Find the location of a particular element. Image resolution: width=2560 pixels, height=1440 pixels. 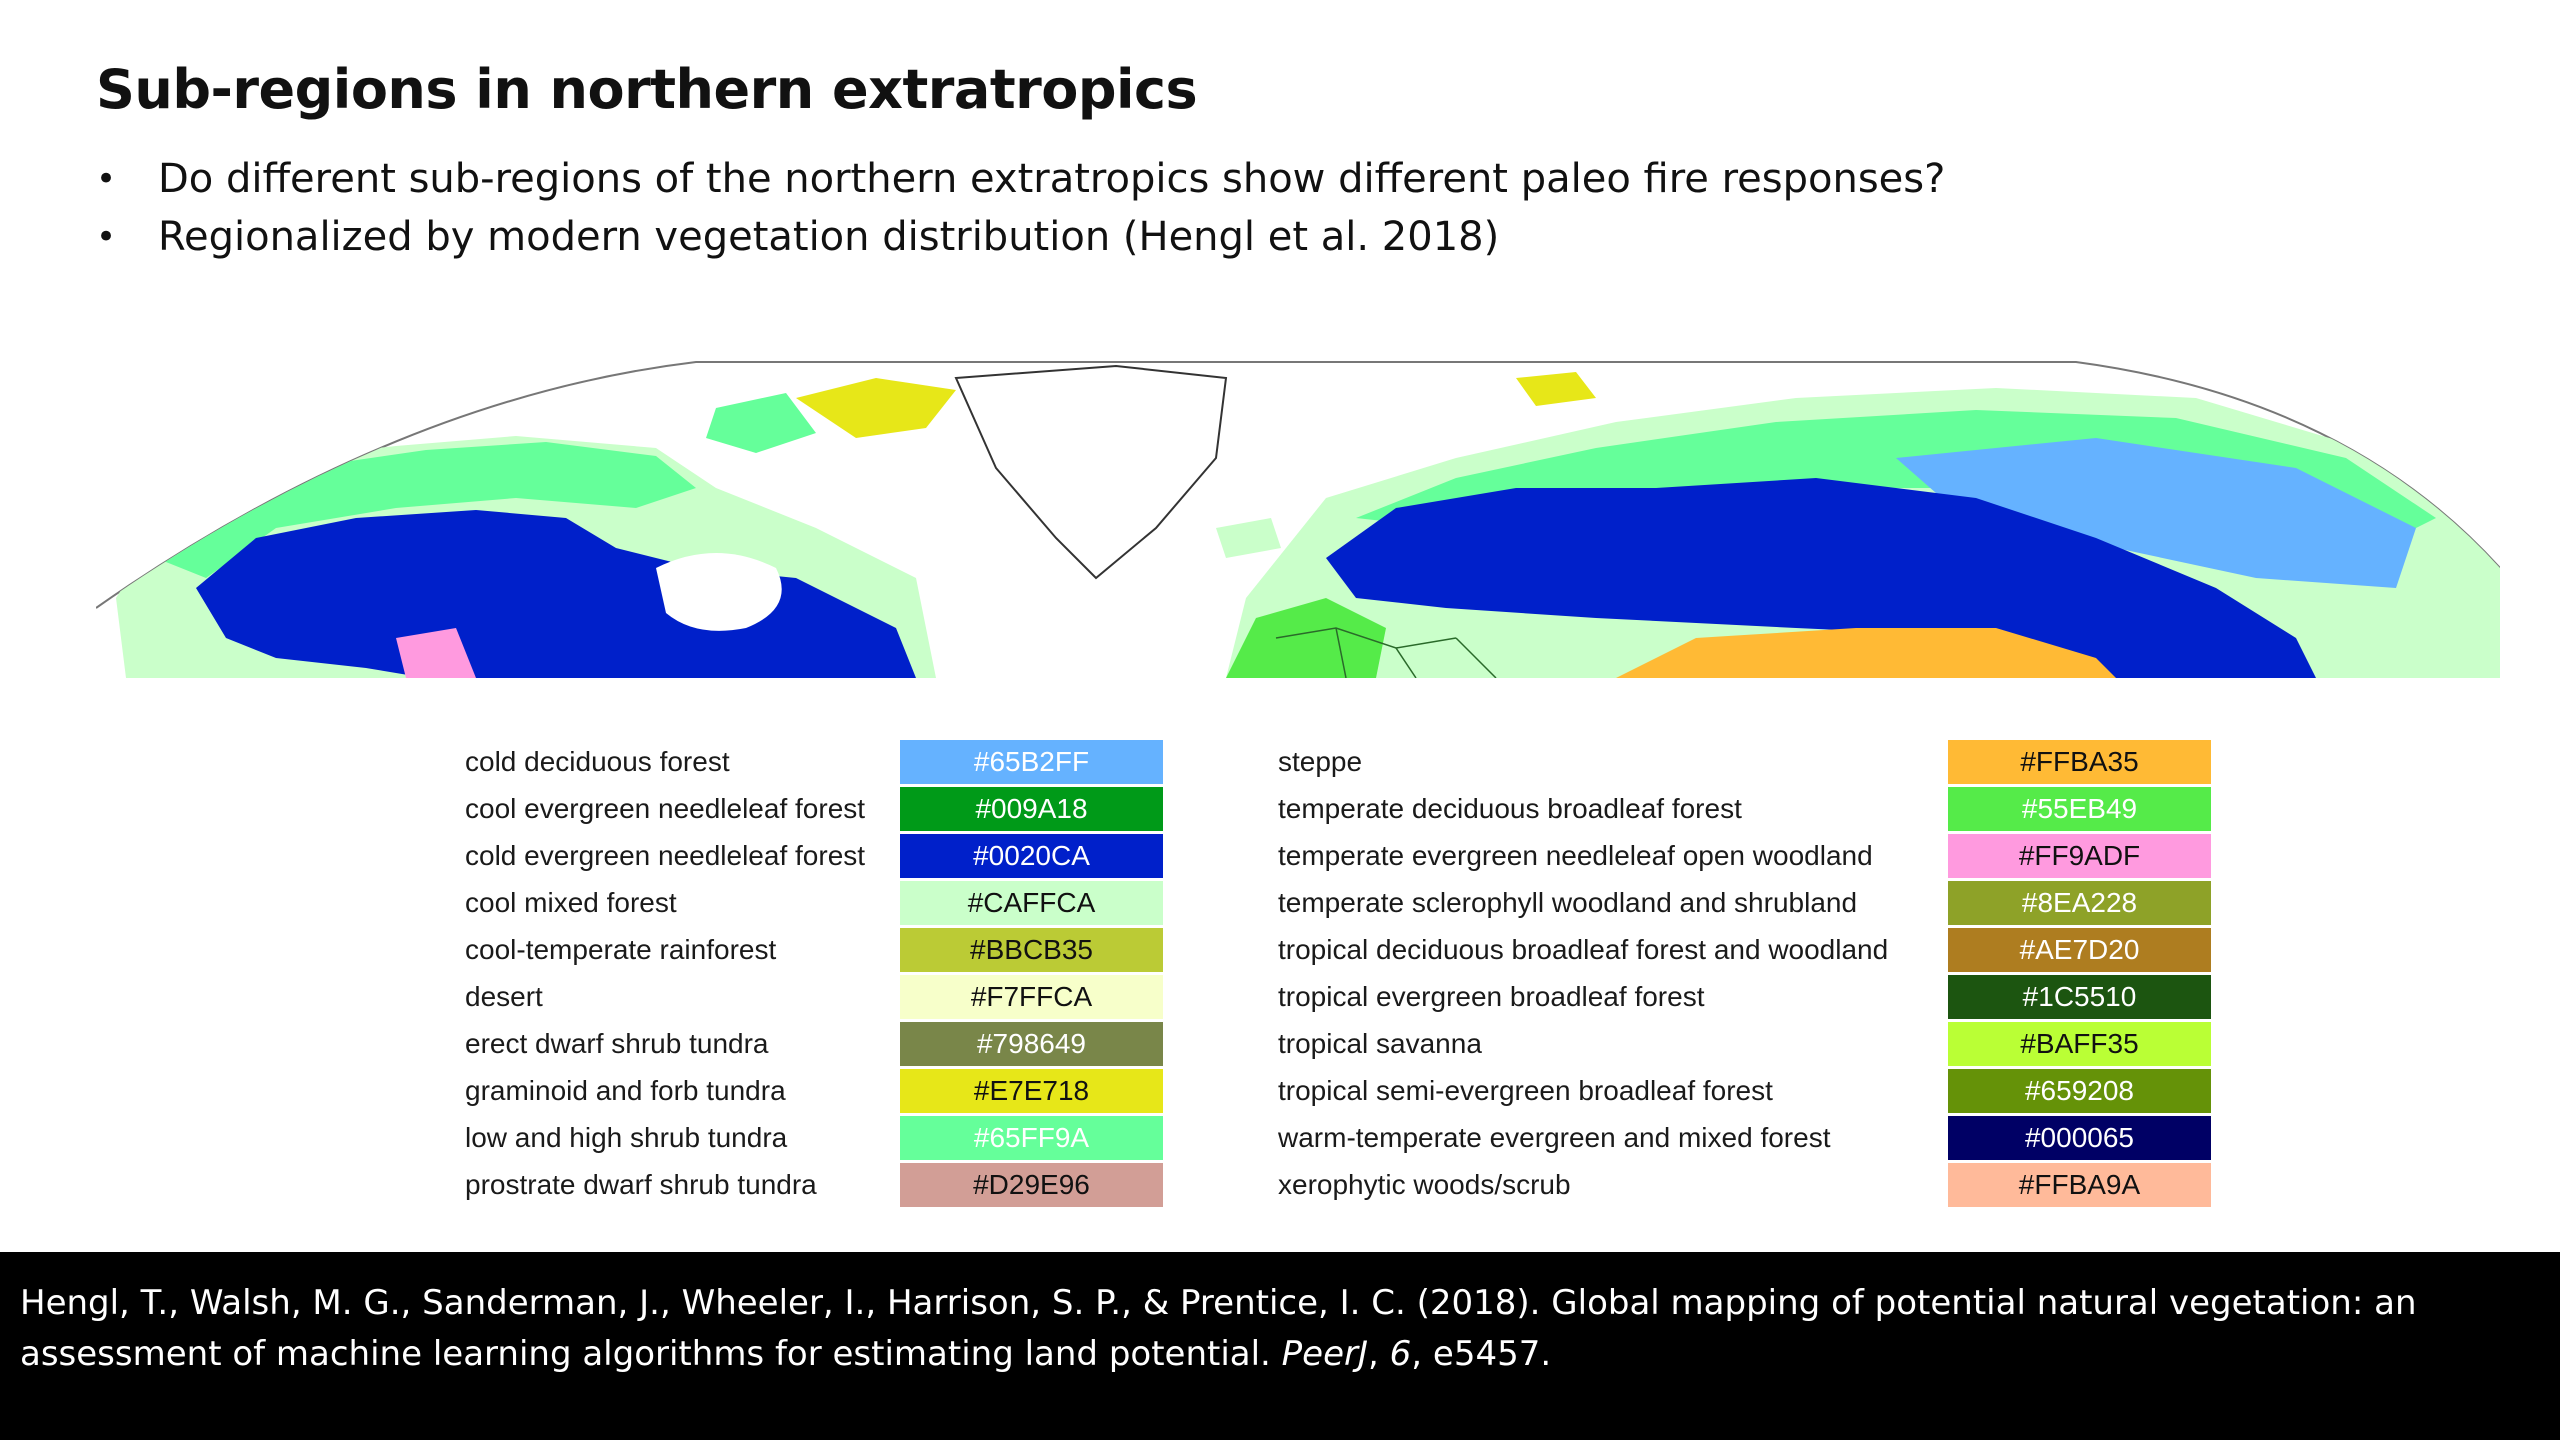

legend-label: steppe is located at coordinates (1320, 761).